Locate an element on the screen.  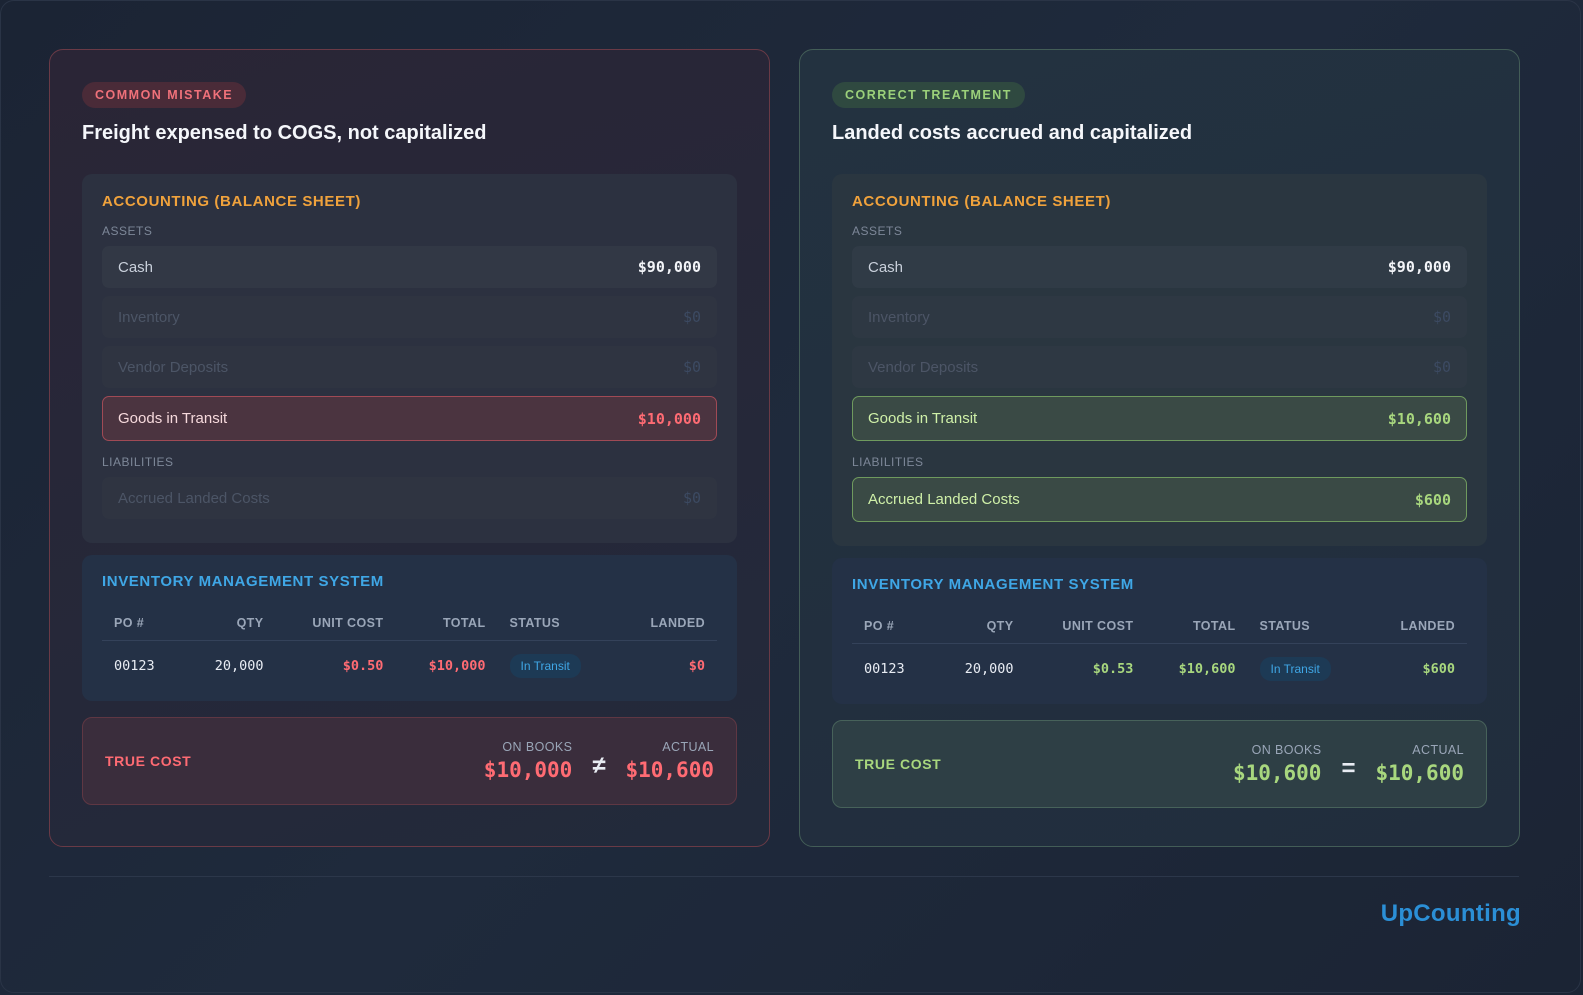
not-equal-operator: ≠ is located at coordinates (599, 765).